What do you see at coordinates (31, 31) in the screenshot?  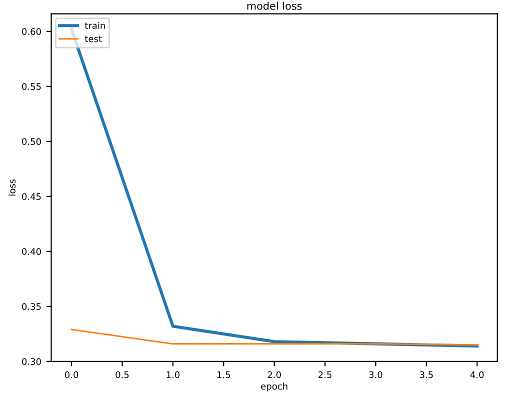 I see `y-tick-label: 0.60` at bounding box center [31, 31].